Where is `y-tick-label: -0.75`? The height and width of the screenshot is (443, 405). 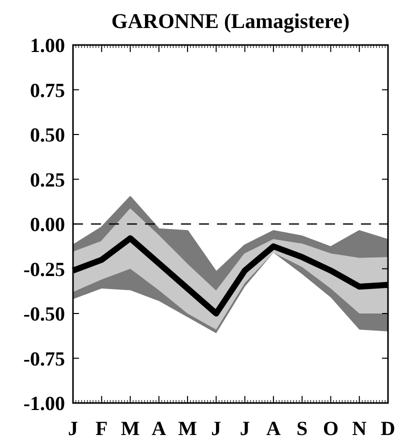
y-tick-label: -0.75 is located at coordinates (44, 359).